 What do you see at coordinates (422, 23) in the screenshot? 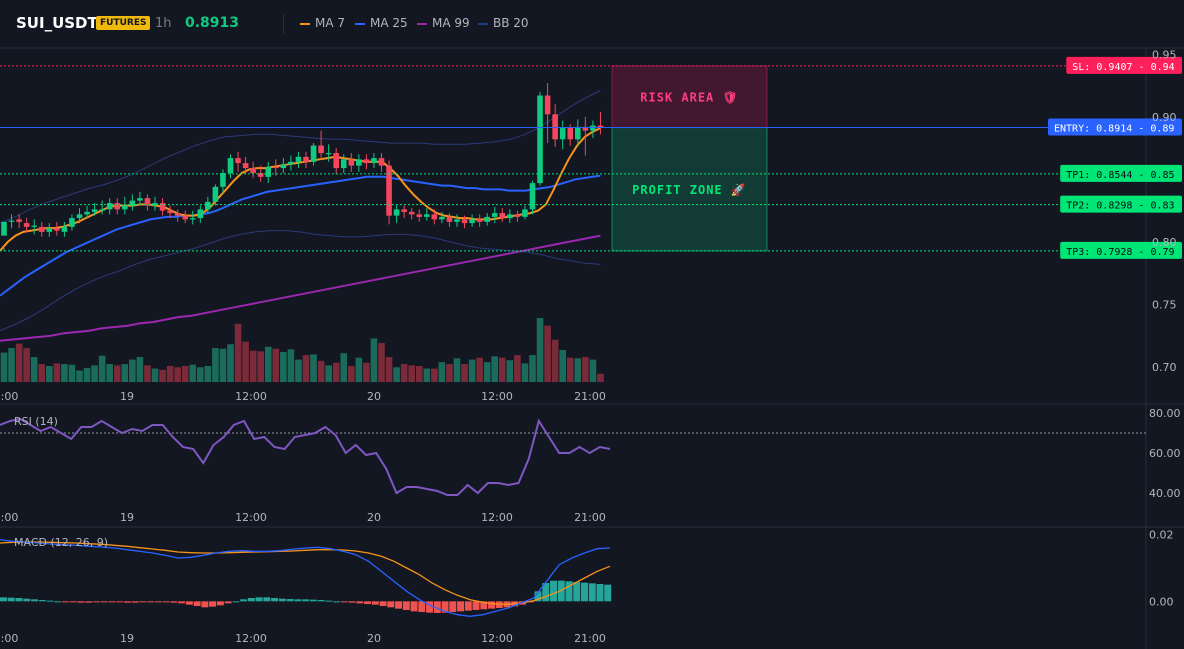
I see `ma99-swatch` at bounding box center [422, 23].